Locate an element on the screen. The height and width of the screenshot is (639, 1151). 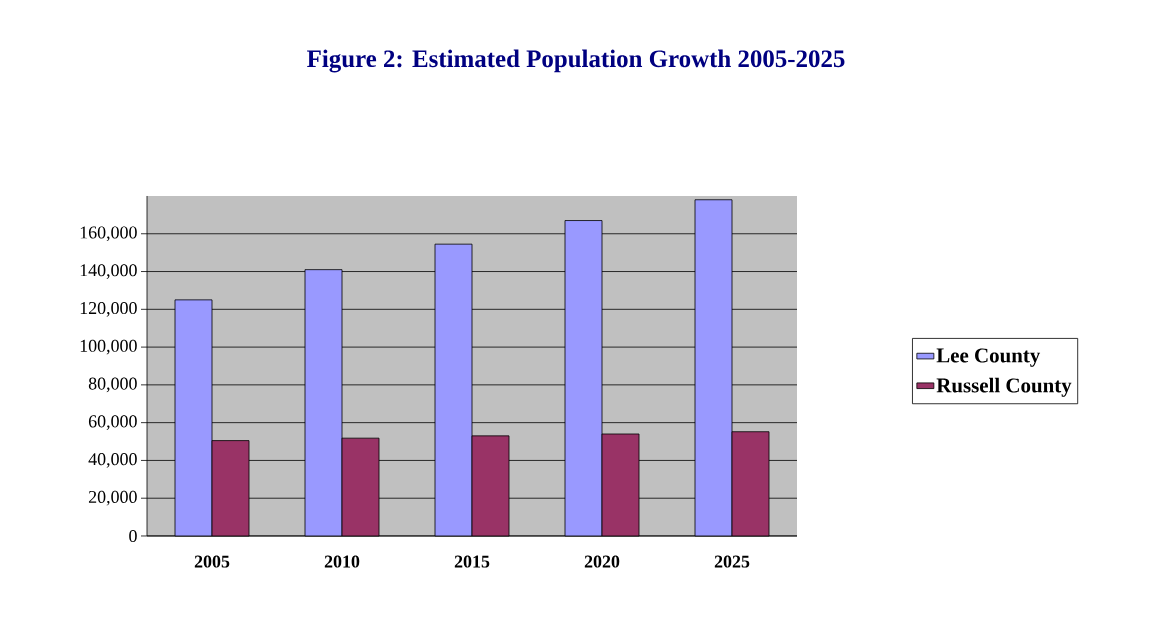
y-tick-label: 0 is located at coordinates (133, 536).